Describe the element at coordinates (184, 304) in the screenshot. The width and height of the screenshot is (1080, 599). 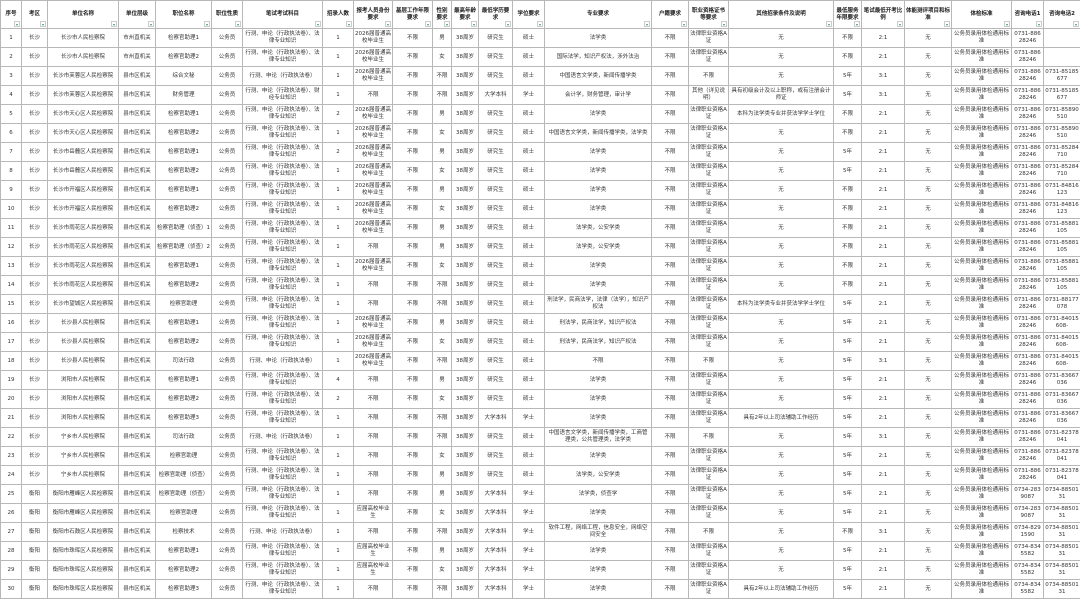
I see `table-cell: 检察官助理` at that location.